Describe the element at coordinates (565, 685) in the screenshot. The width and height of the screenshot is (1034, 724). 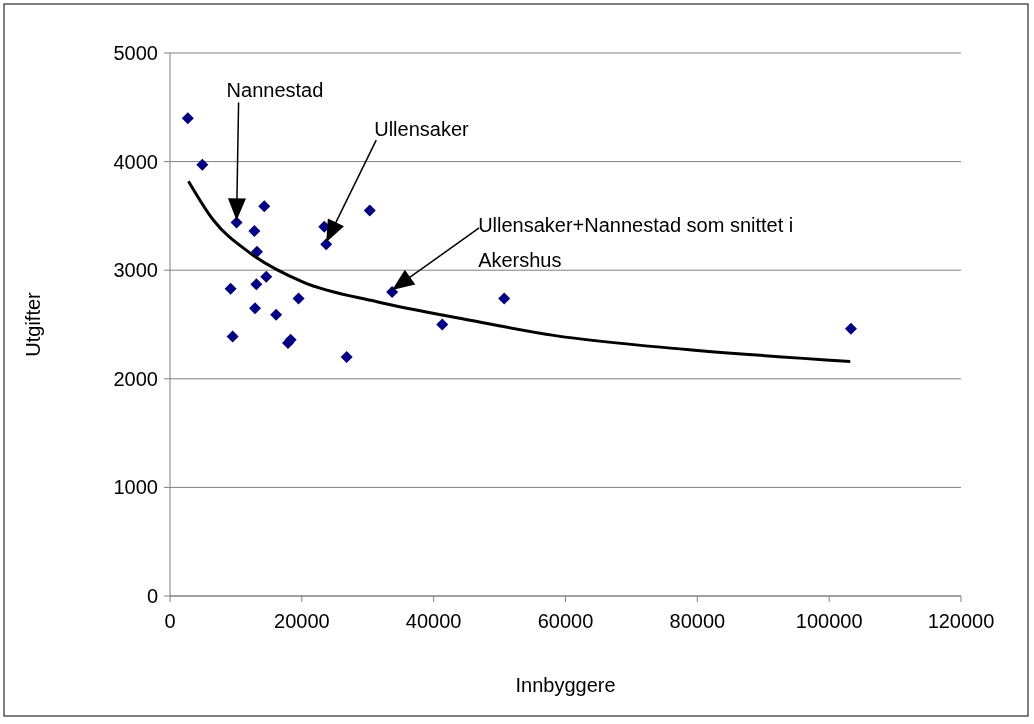
I see `x-axis-title: Innbyggere` at that location.